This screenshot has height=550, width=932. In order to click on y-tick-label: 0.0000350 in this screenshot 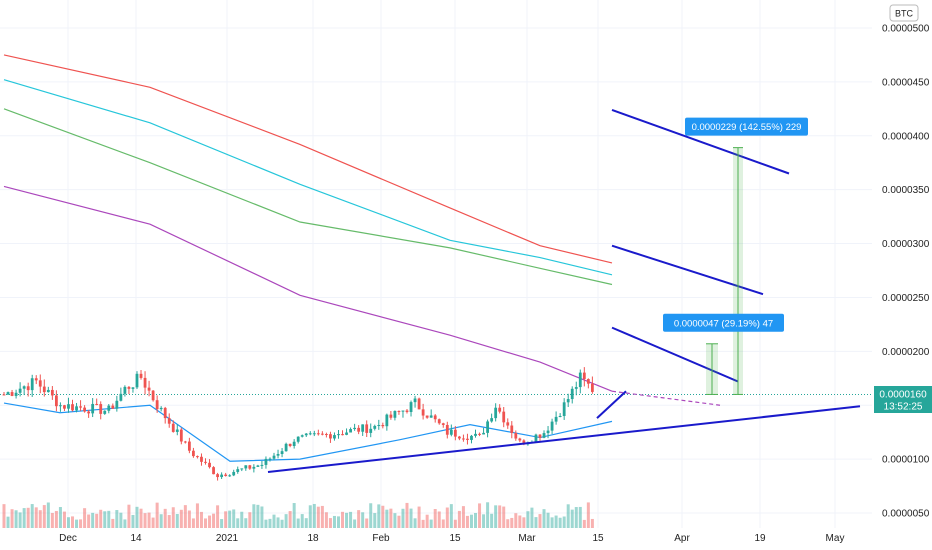, I will do `click(906, 190)`.